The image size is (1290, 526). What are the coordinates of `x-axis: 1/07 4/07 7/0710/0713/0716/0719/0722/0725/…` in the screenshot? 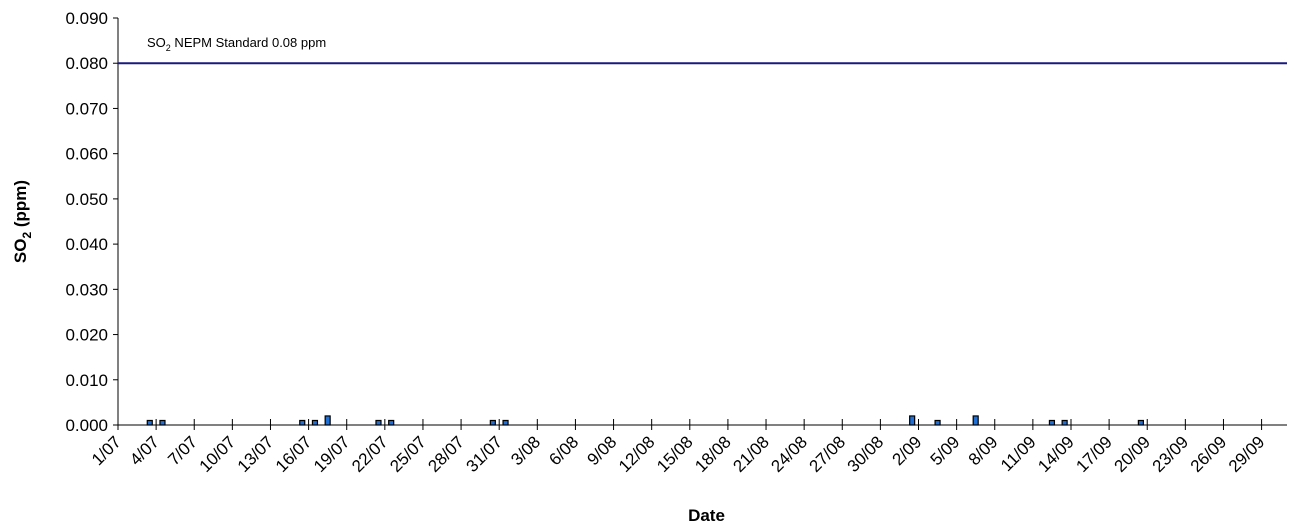 It's located at (687, 447).